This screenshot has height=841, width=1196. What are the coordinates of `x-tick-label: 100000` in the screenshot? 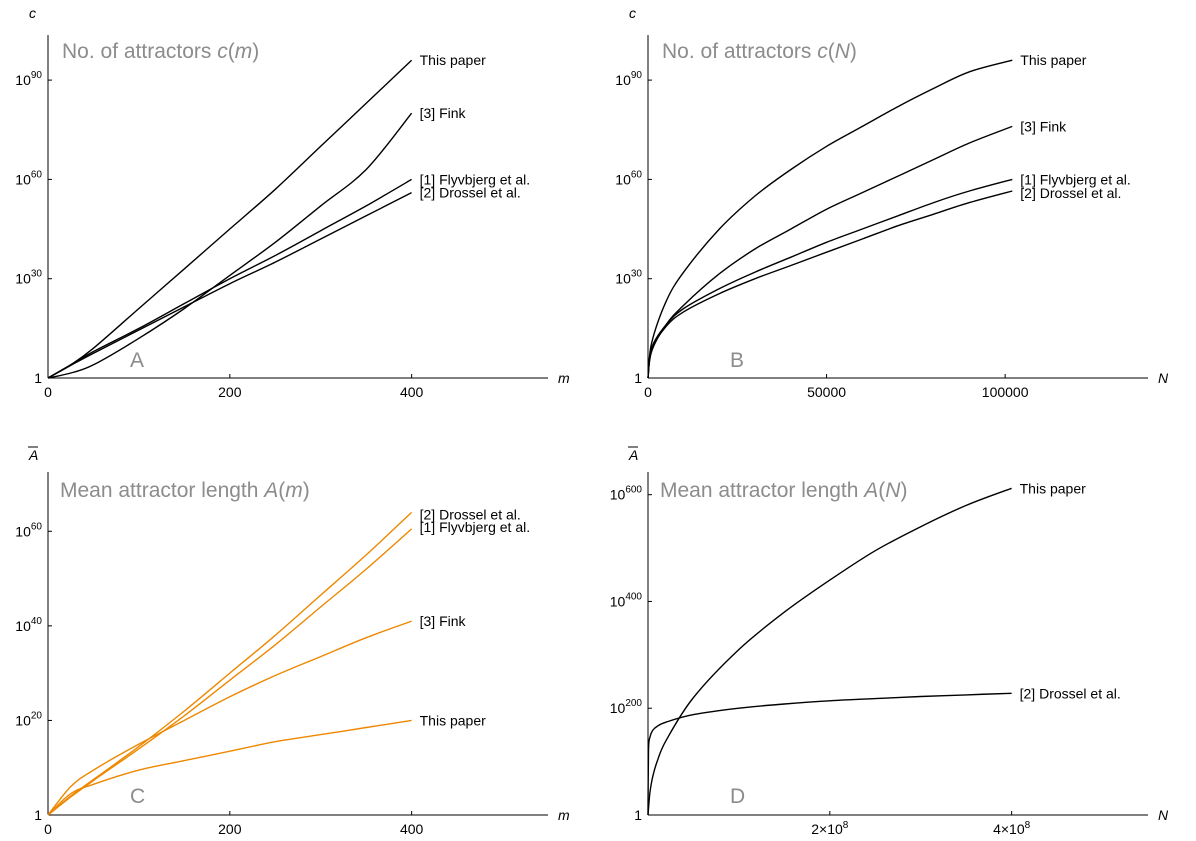 It's located at (1005, 392).